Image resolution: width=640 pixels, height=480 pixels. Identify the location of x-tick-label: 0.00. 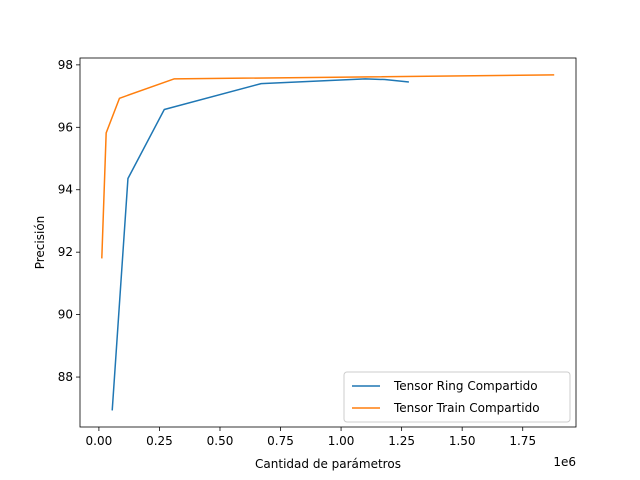
(99, 441).